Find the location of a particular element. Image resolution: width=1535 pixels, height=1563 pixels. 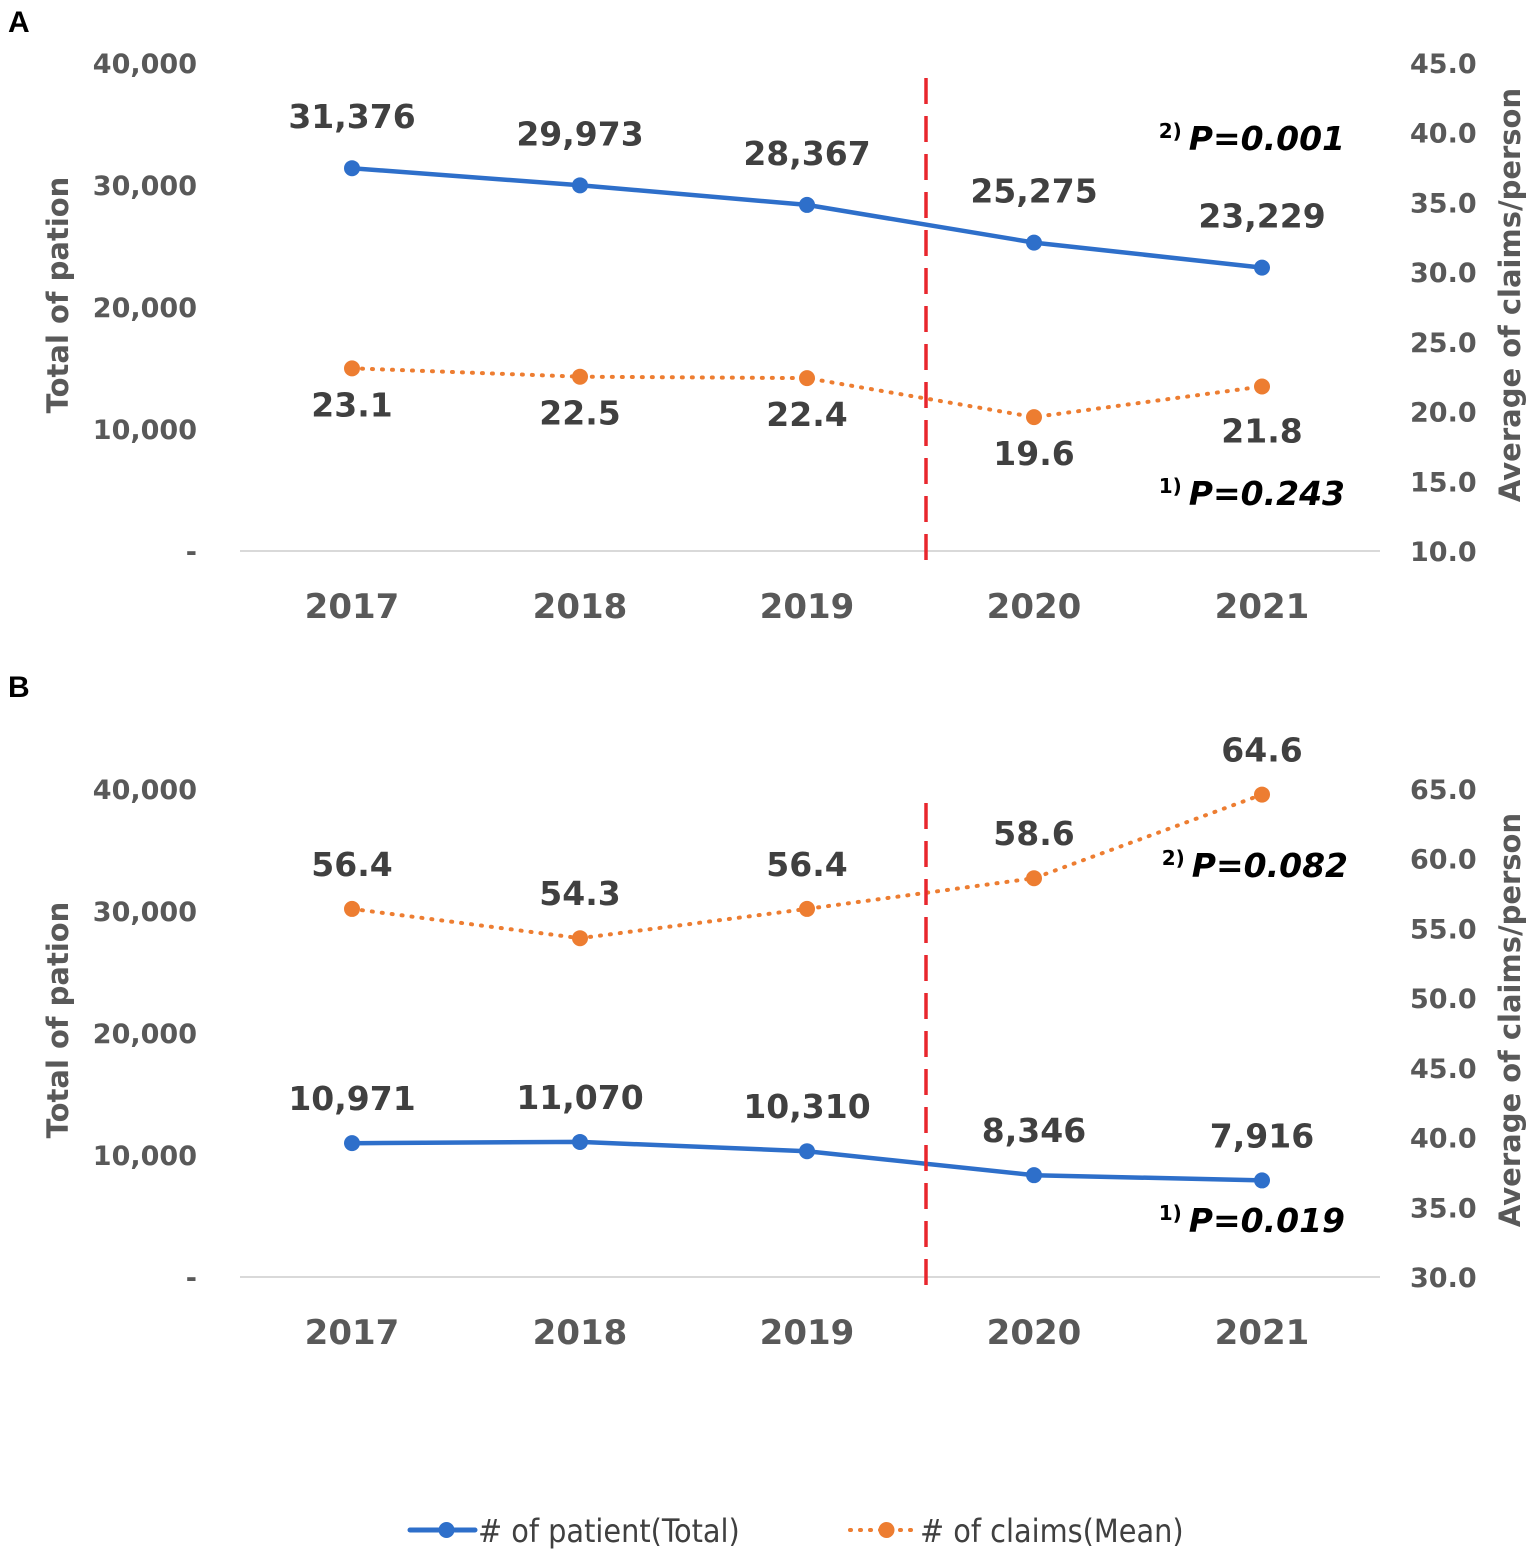

panel-letter: B is located at coordinates (19, 687).